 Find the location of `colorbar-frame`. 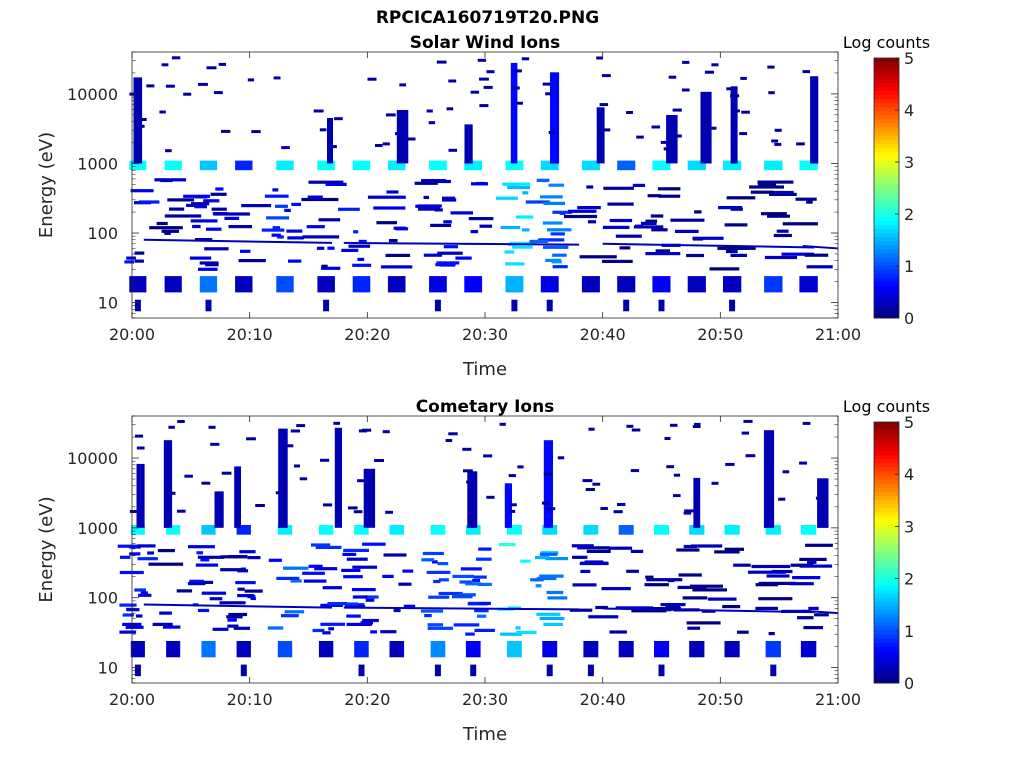

colorbar-frame is located at coordinates (886, 552).